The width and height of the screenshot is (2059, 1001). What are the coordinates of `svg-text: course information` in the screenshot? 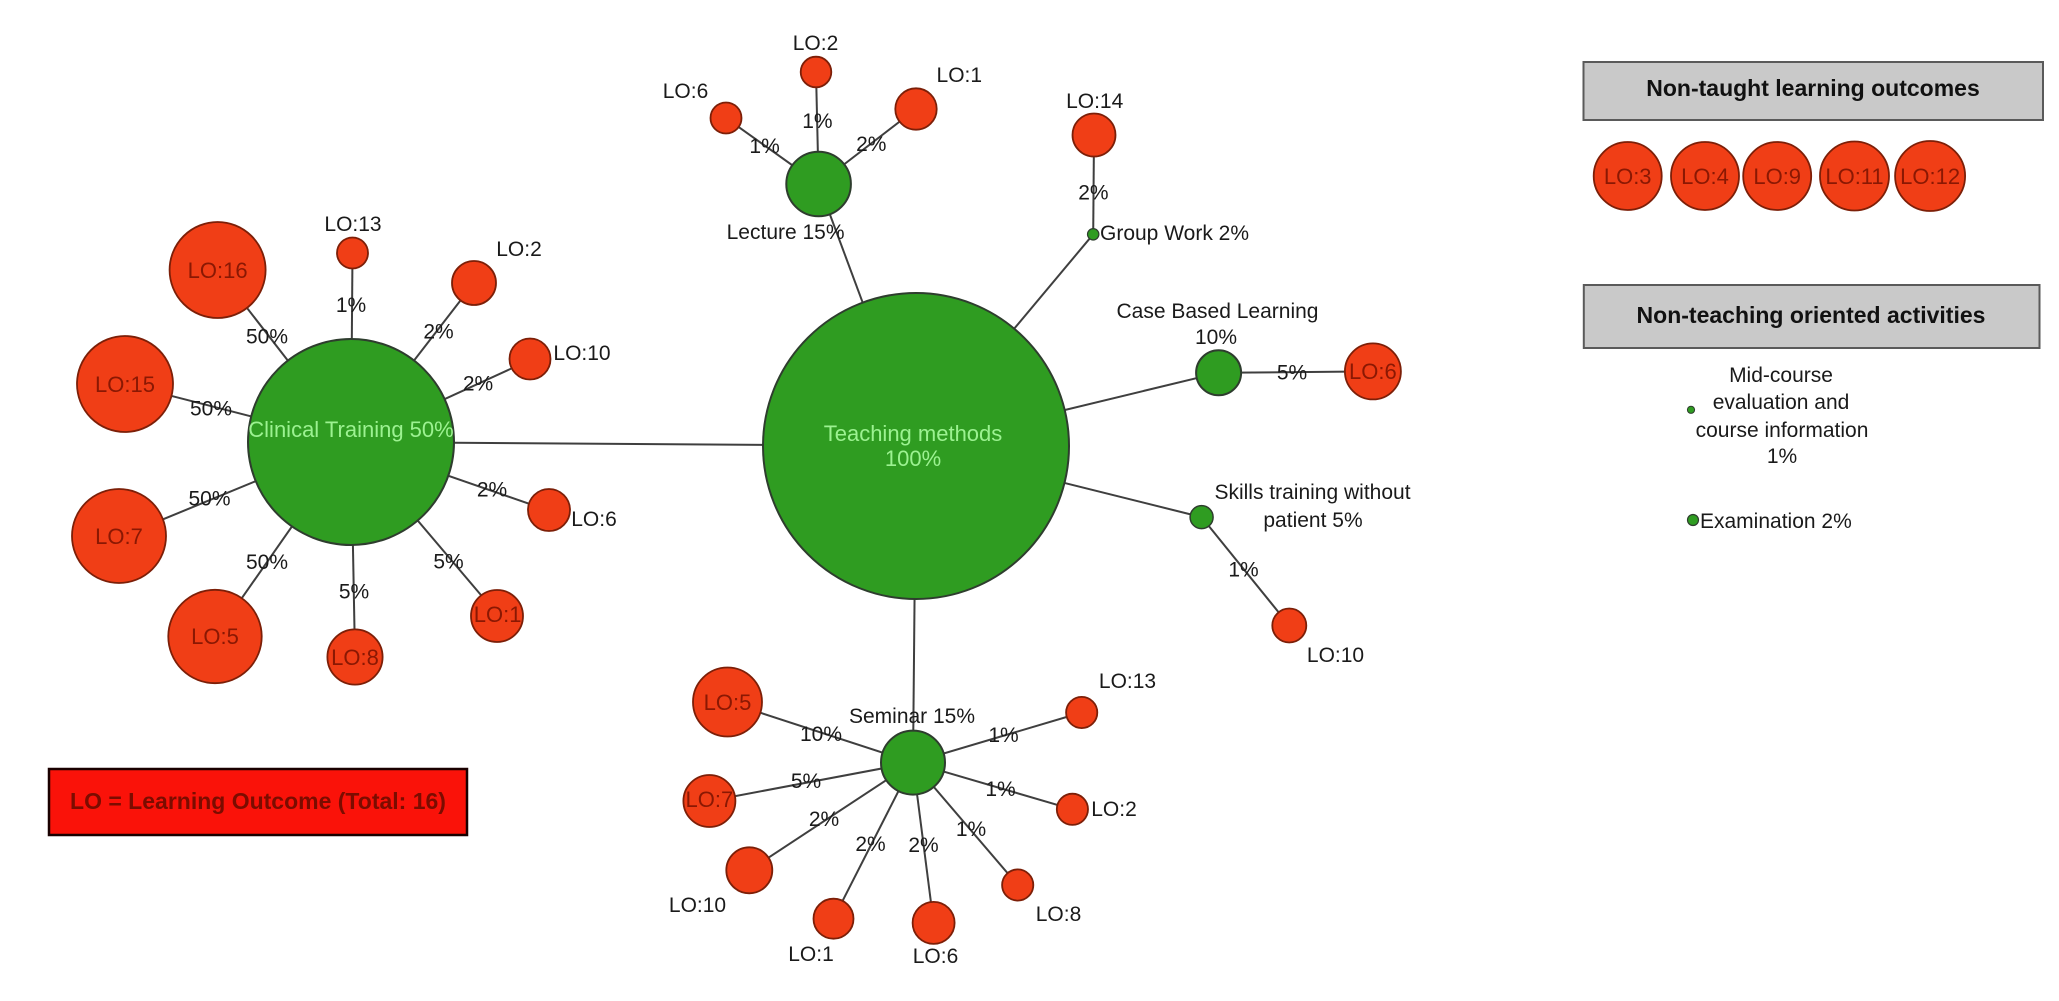 It's located at (1782, 430).